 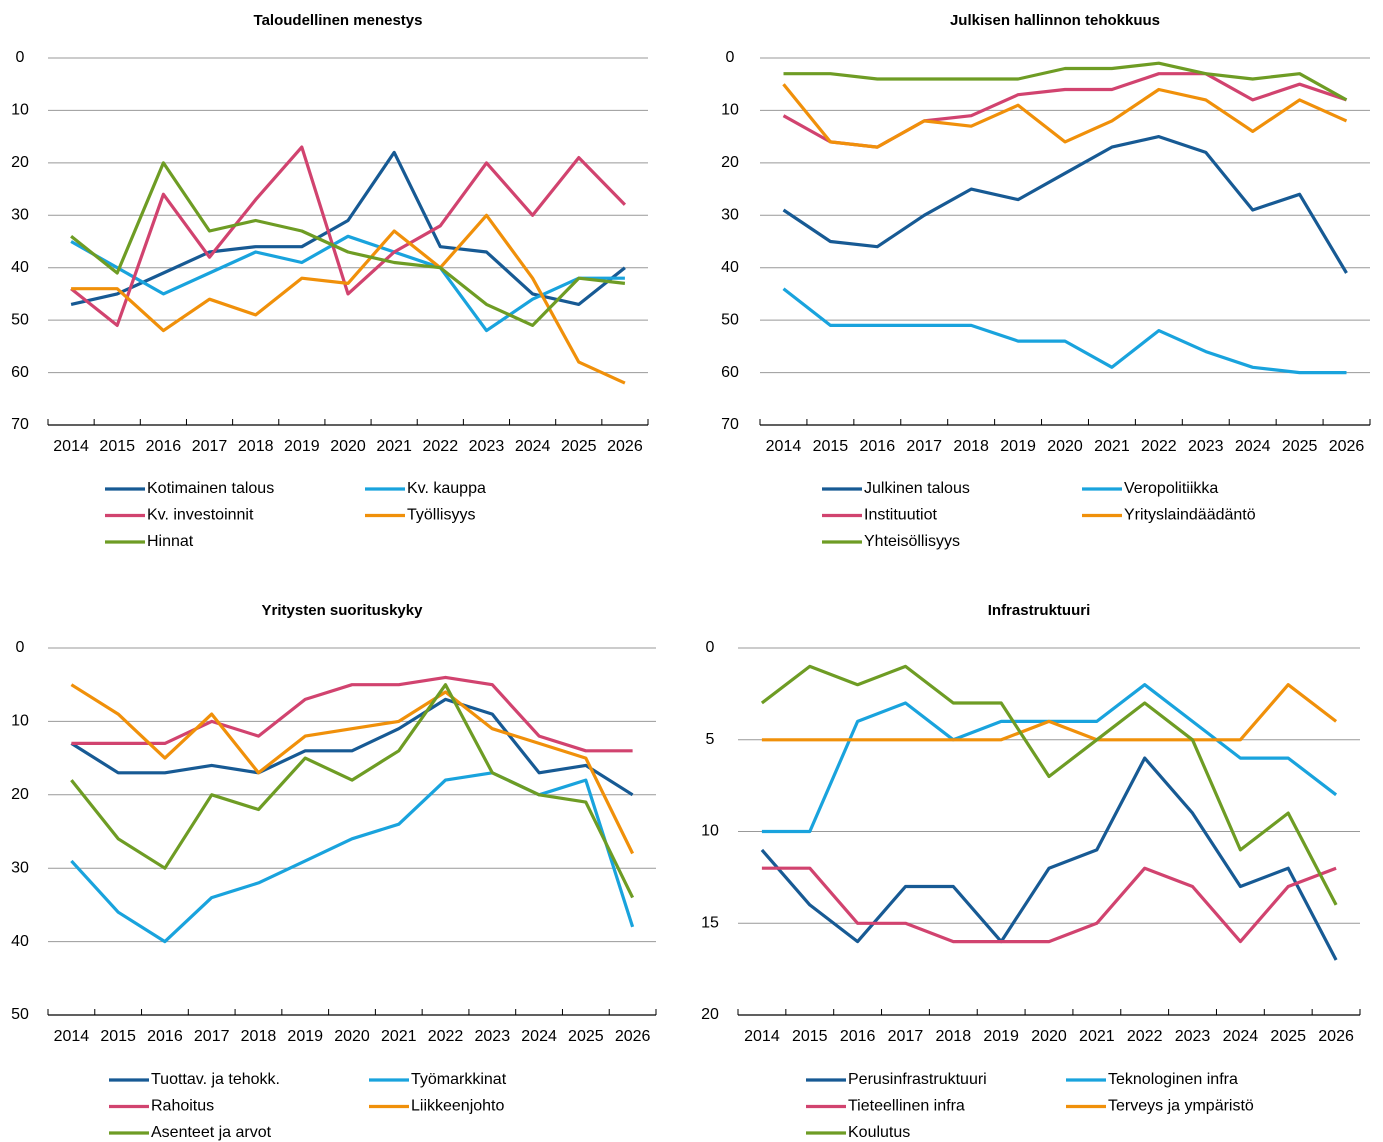 What do you see at coordinates (1055, 20) in the screenshot?
I see `chart-title: Julkisen hallinnon tehokkuus` at bounding box center [1055, 20].